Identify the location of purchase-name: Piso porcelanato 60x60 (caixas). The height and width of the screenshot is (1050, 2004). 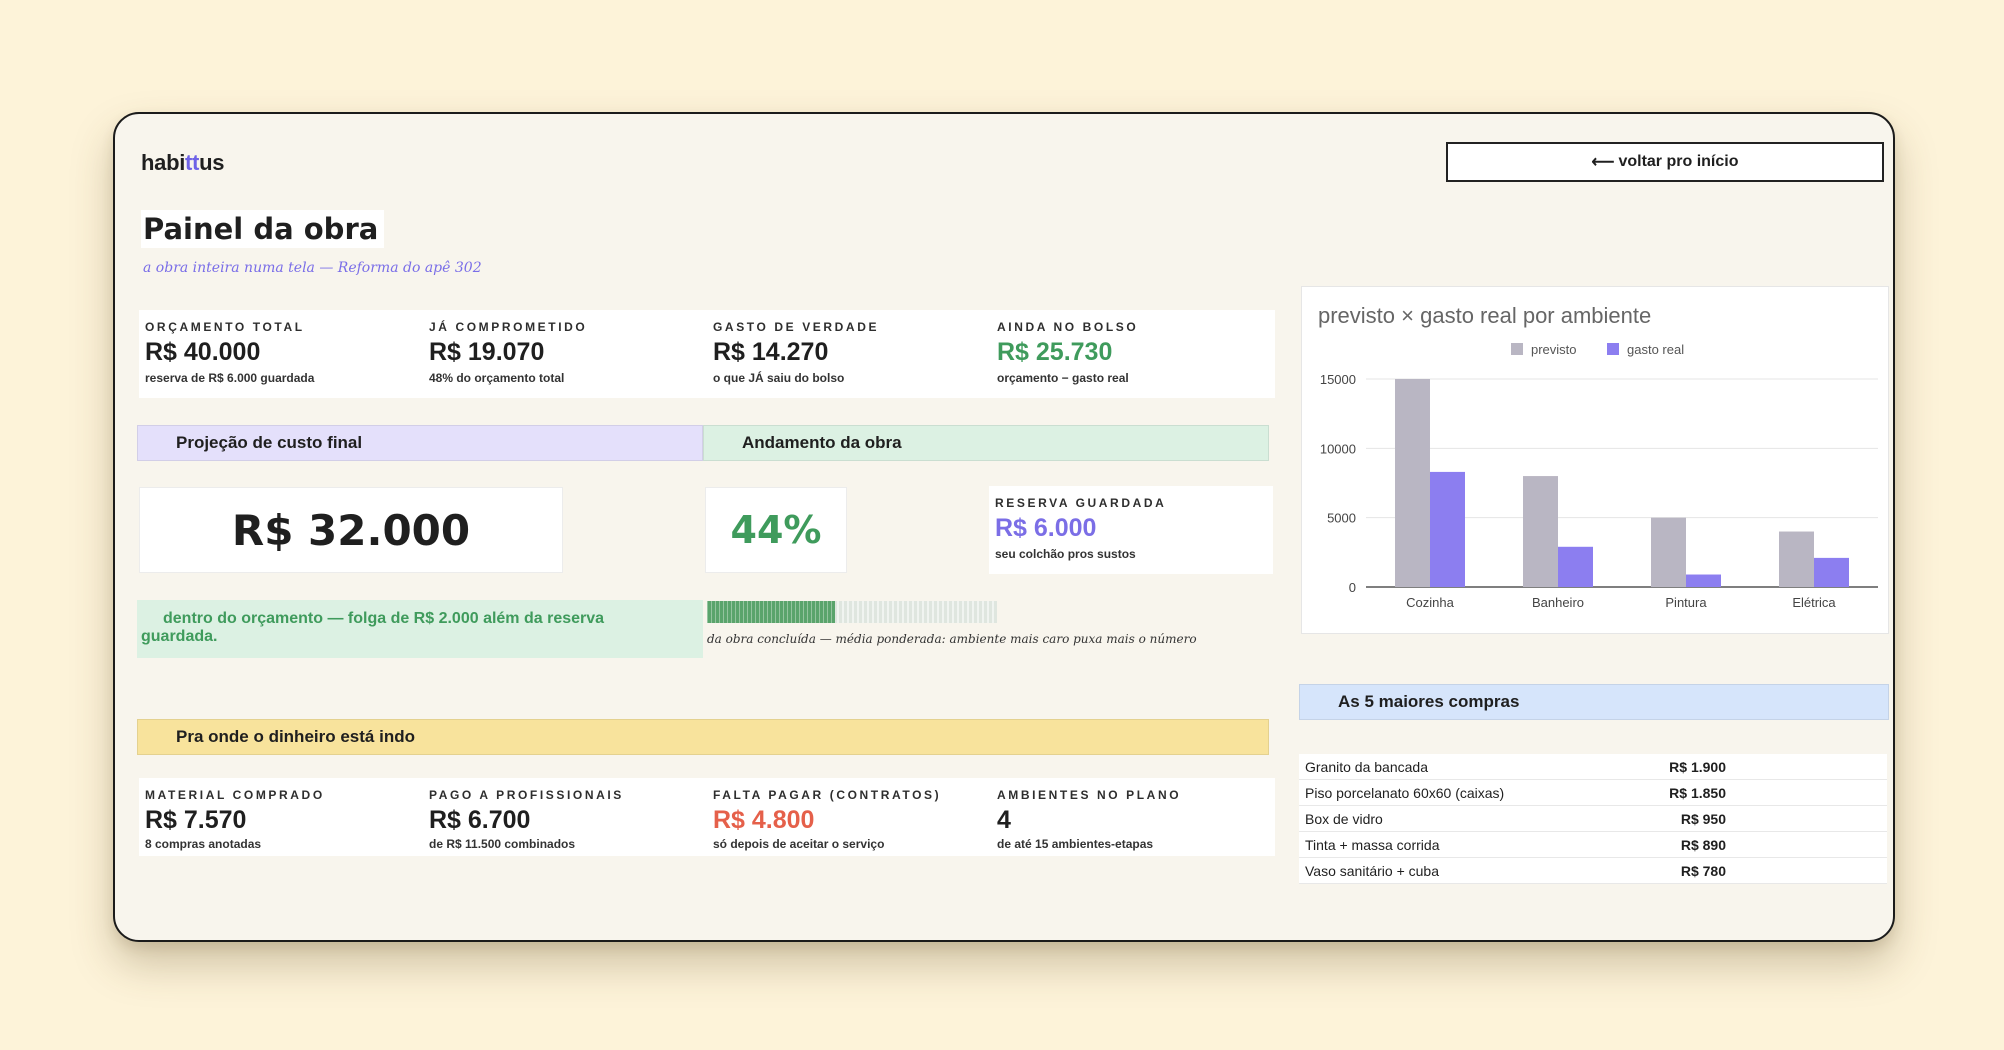
(1405, 792).